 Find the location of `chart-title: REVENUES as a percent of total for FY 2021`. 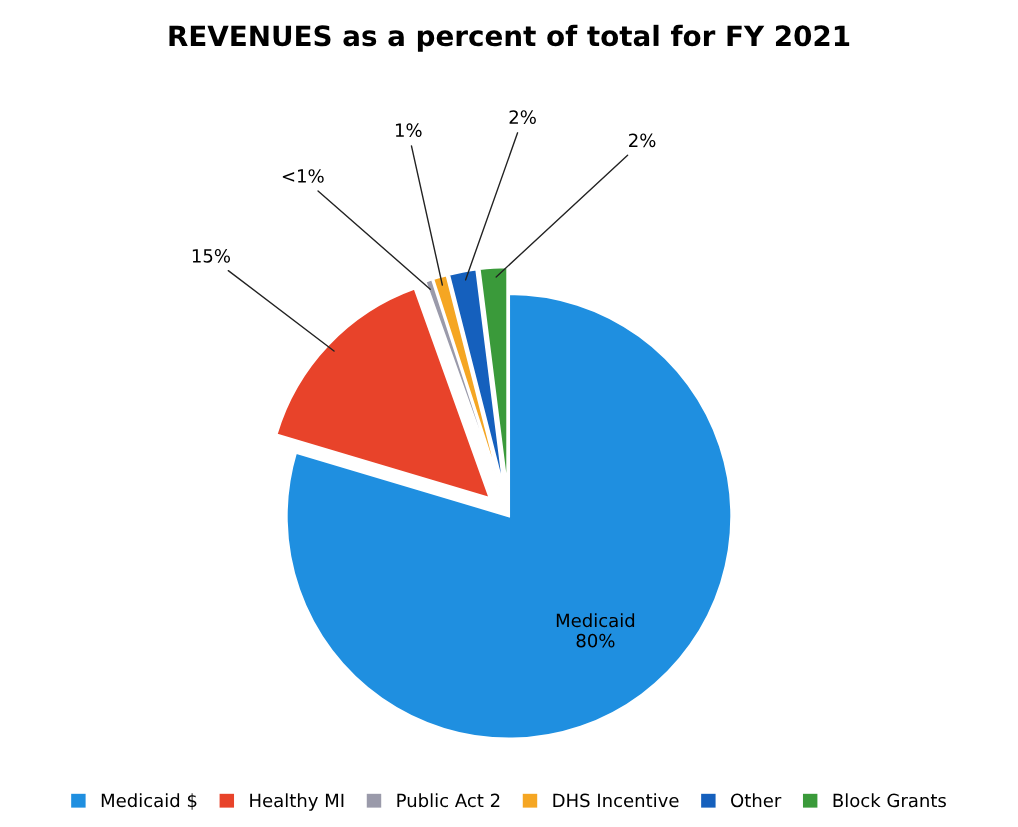

chart-title: REVENUES as a percent of total for FY 2021 is located at coordinates (509, 38).